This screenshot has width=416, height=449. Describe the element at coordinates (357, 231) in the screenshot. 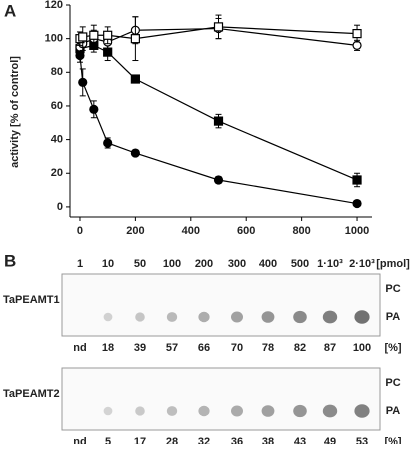

I see `x-tick-label: 1000` at that location.